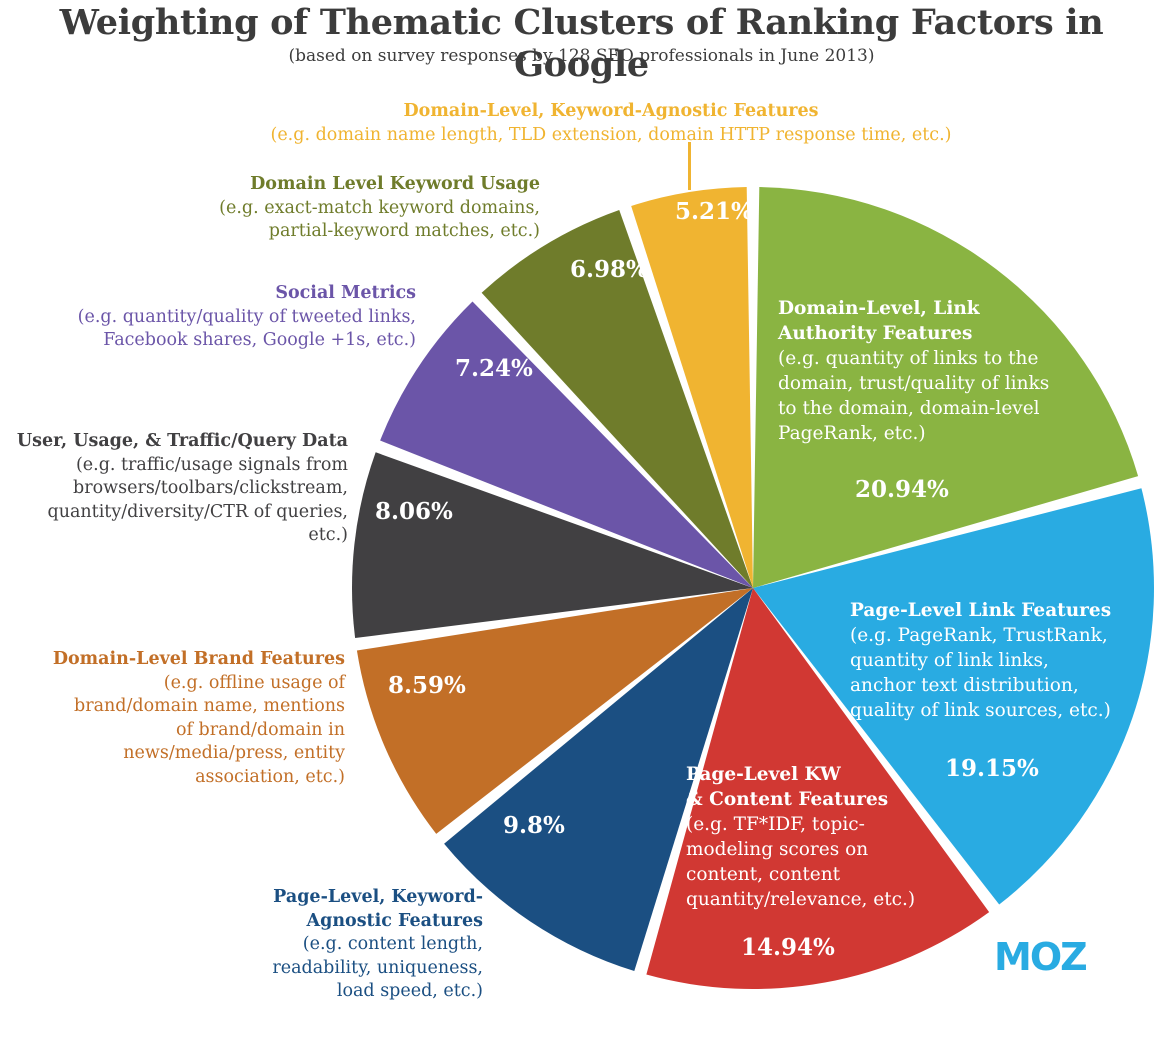 The width and height of the screenshot is (1163, 1038). I want to click on inlabel-line: PageRank, etc.), so click(852, 433).